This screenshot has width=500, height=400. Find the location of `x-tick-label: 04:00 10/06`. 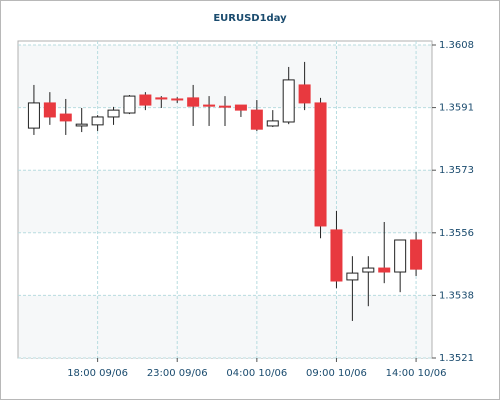

x-tick-label: 04:00 10/06 is located at coordinates (256, 373).